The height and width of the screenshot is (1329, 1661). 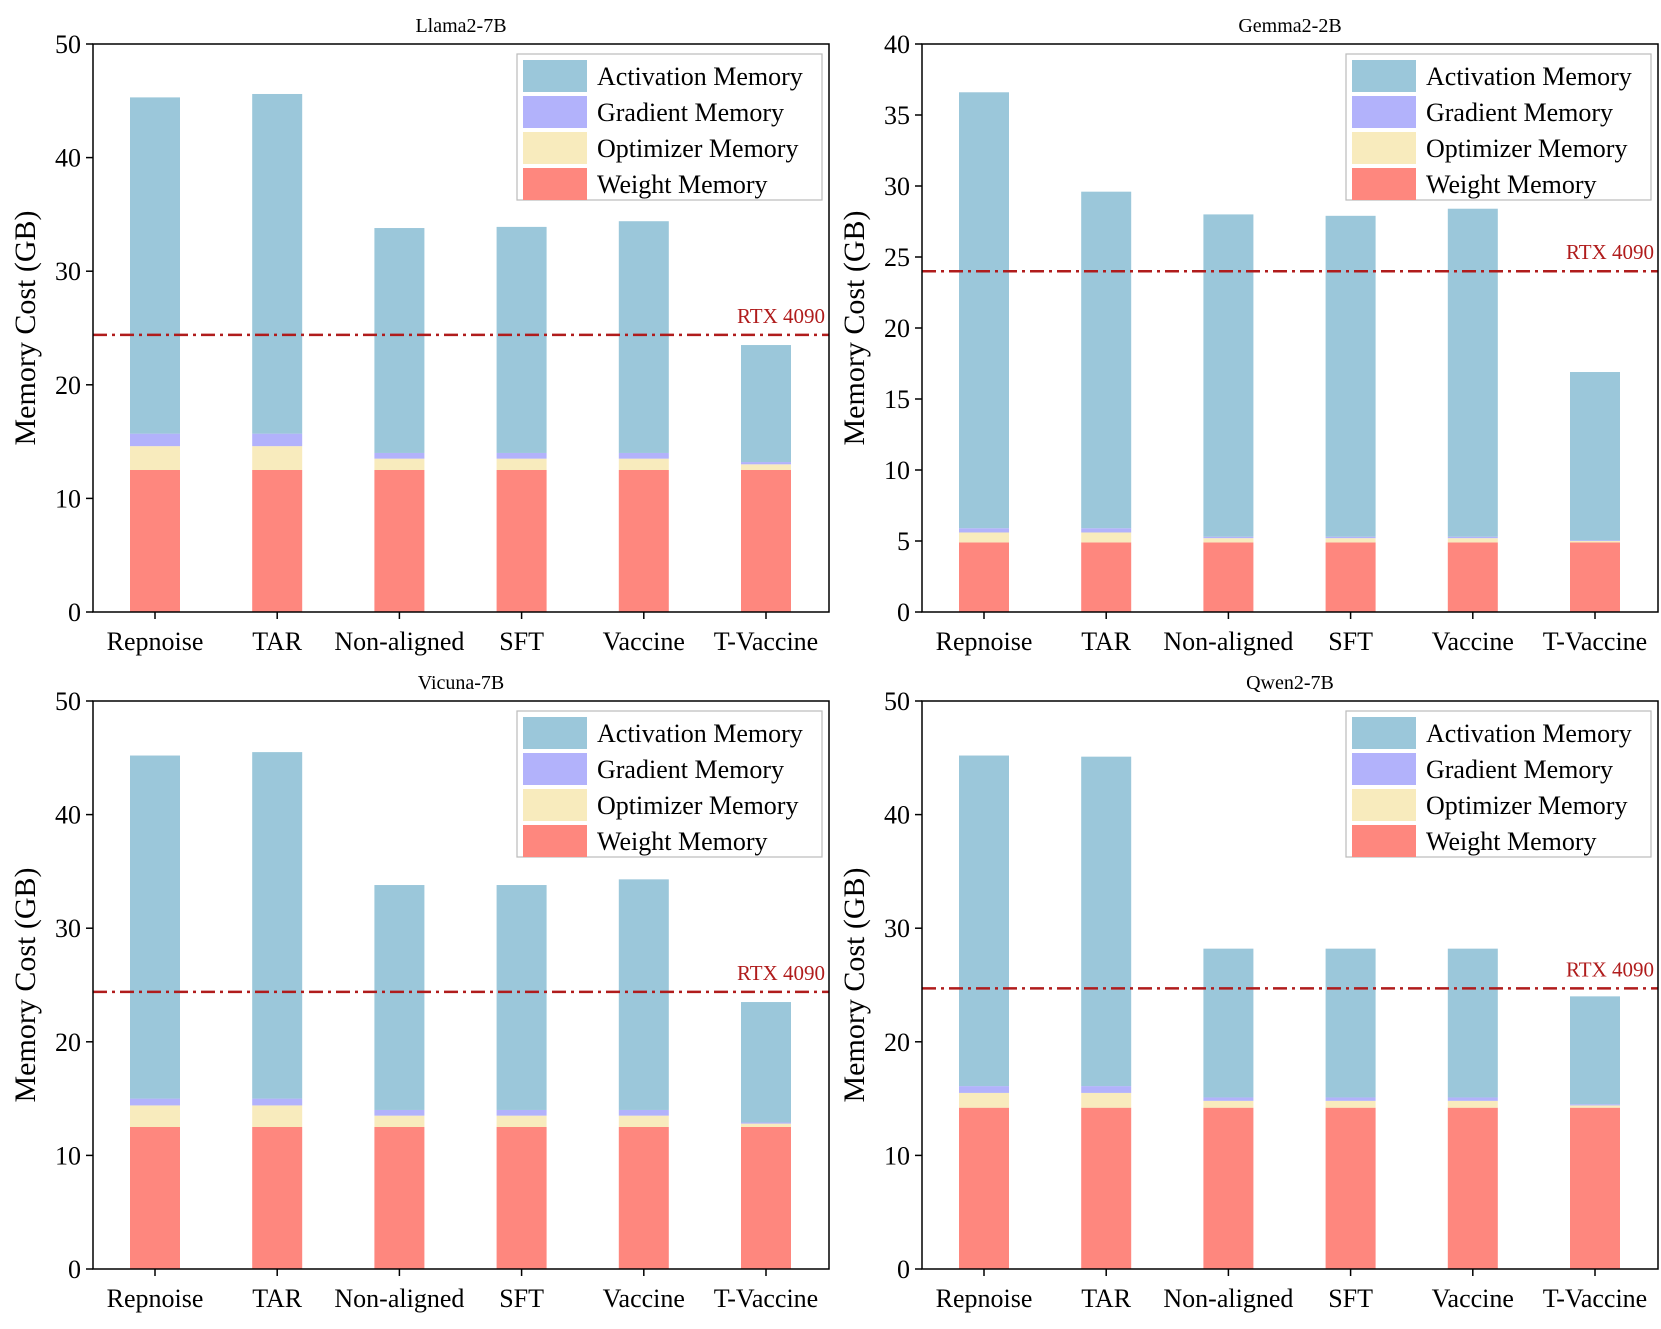 I want to click on legend-swatch-gradient, so click(x=1384, y=769).